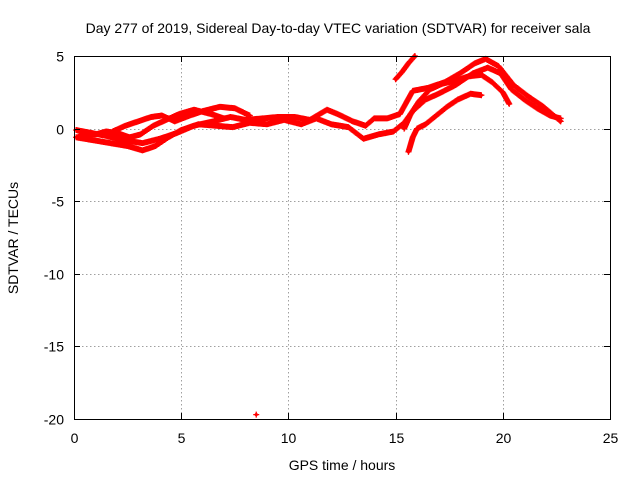 Image resolution: width=640 pixels, height=480 pixels. What do you see at coordinates (60, 130) in the screenshot?
I see `y-tick-label: 0` at bounding box center [60, 130].